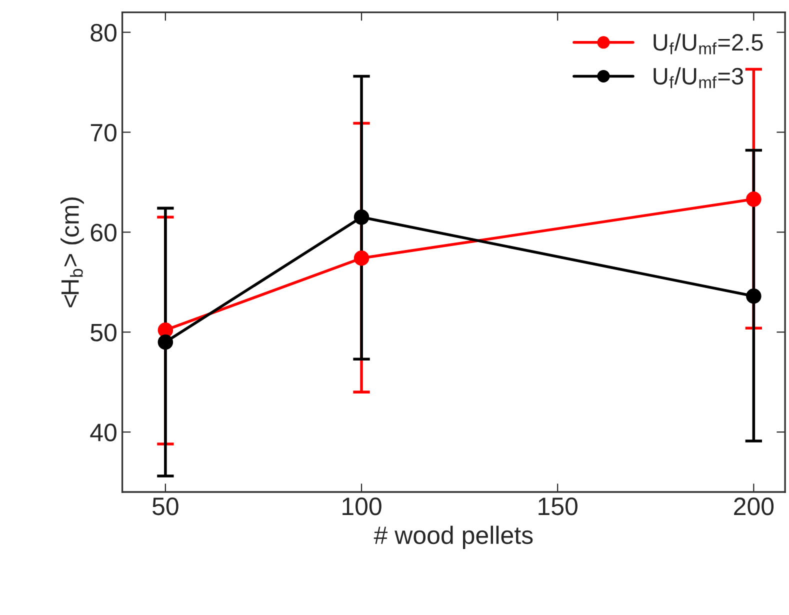  I want to click on x-tick-label: 200, so click(754, 507).